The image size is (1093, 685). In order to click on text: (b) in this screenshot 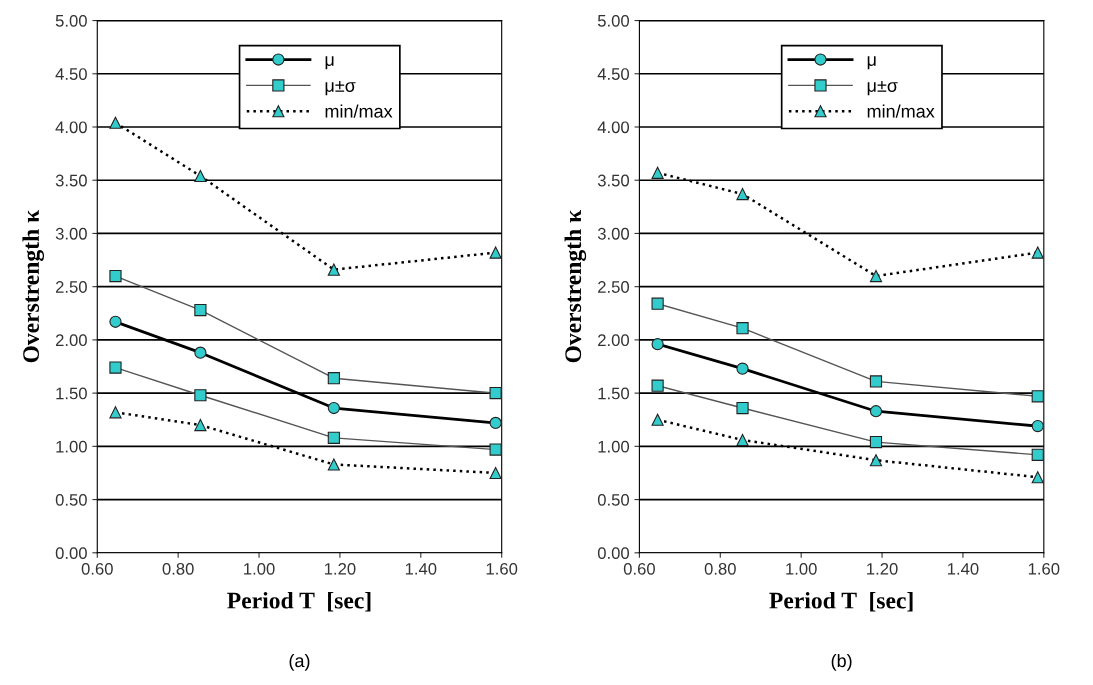, I will do `click(841, 662)`.